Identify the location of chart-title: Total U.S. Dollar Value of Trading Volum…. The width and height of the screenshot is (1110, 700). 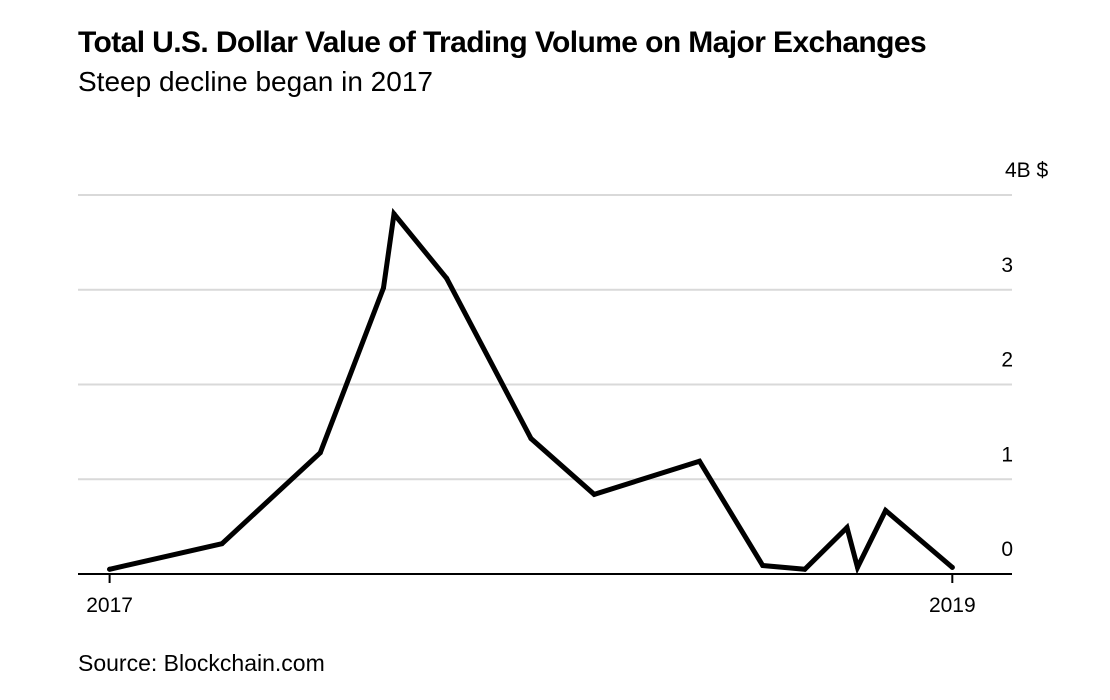
(502, 42).